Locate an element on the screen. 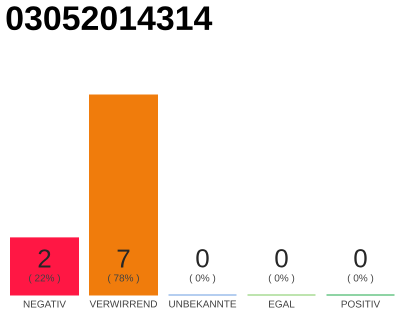  x-tick-label: EGAL is located at coordinates (281, 304).